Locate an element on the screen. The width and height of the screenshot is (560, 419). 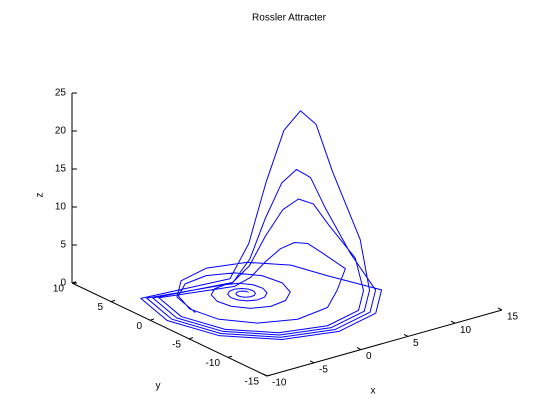
x-axis is located at coordinates (384, 343).